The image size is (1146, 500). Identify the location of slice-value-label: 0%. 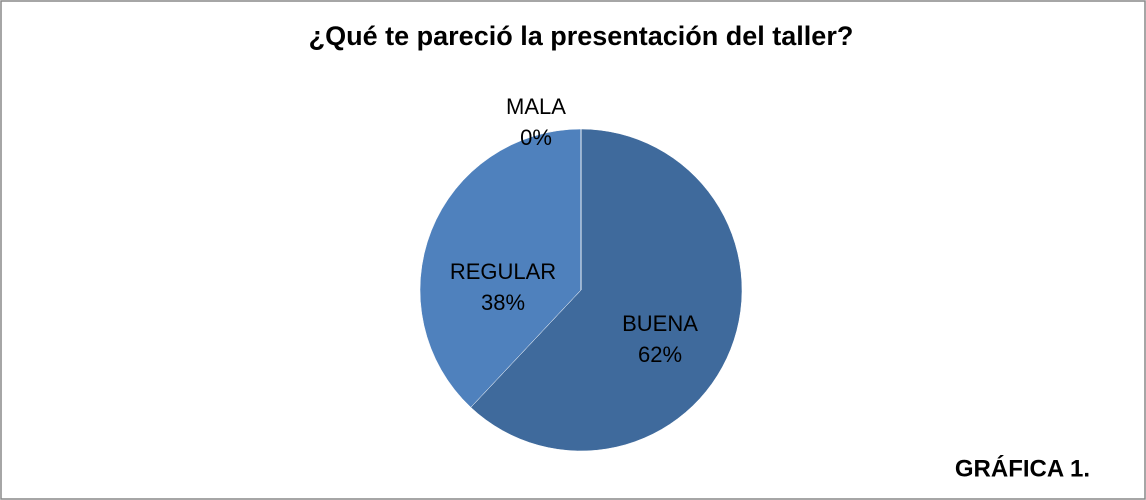
(536, 137).